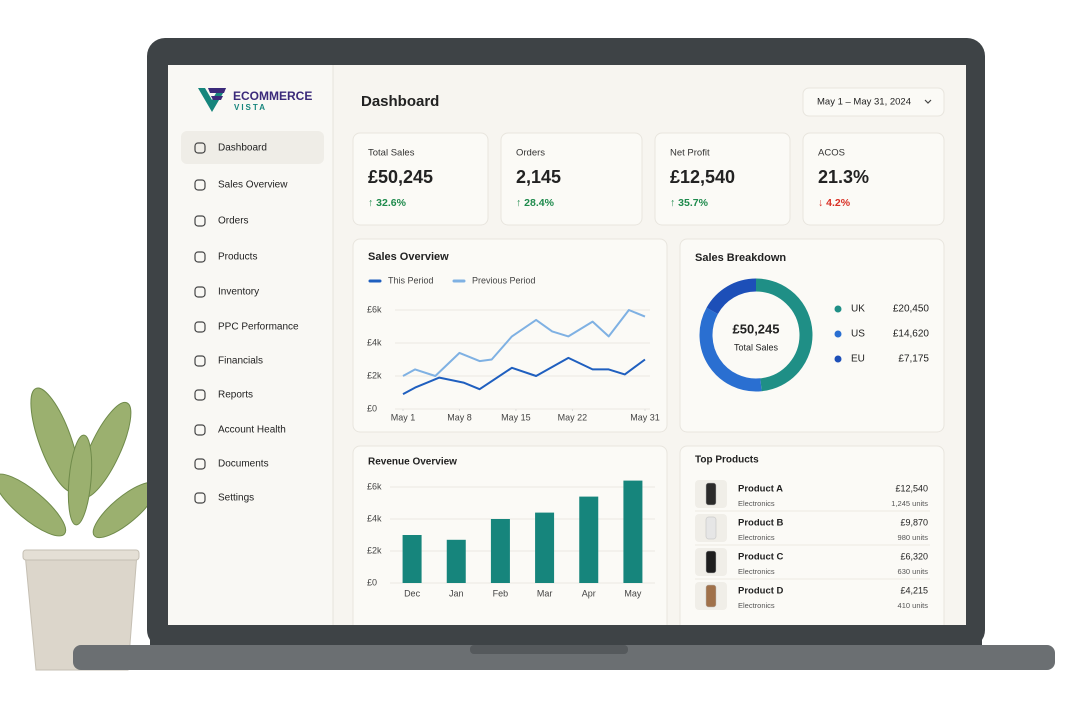 This screenshot has width=1080, height=720. What do you see at coordinates (238, 292) in the screenshot?
I see `nav-item: Inventory` at bounding box center [238, 292].